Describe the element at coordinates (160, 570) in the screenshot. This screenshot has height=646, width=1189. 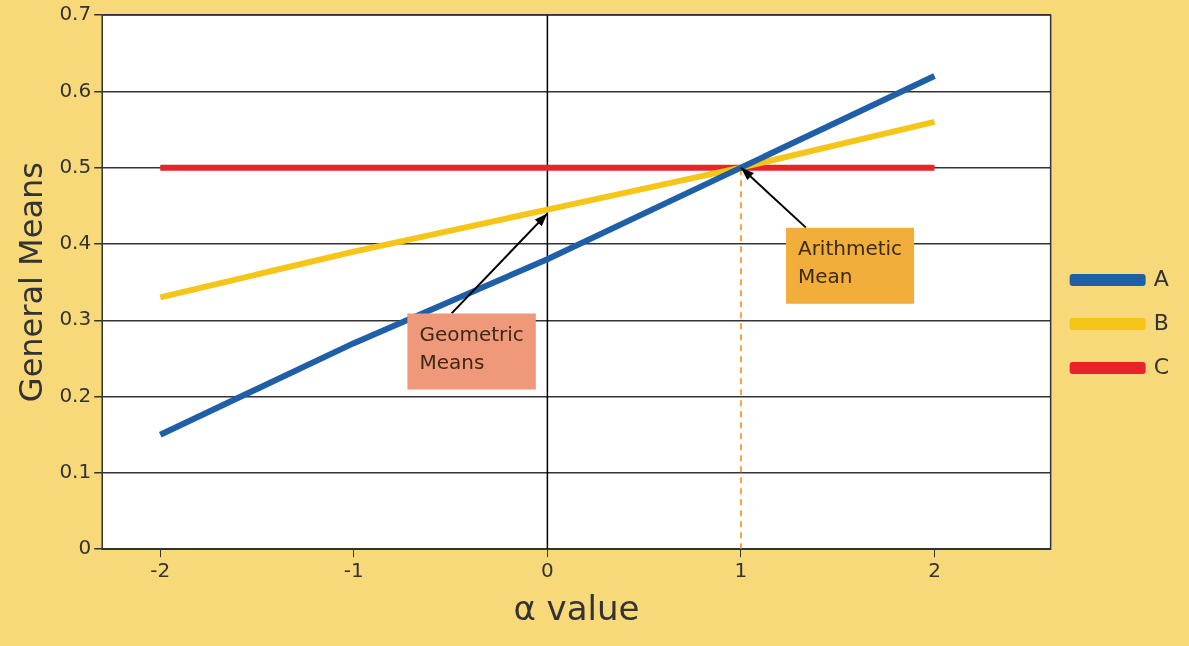
I see `x-tick-label: -2` at that location.